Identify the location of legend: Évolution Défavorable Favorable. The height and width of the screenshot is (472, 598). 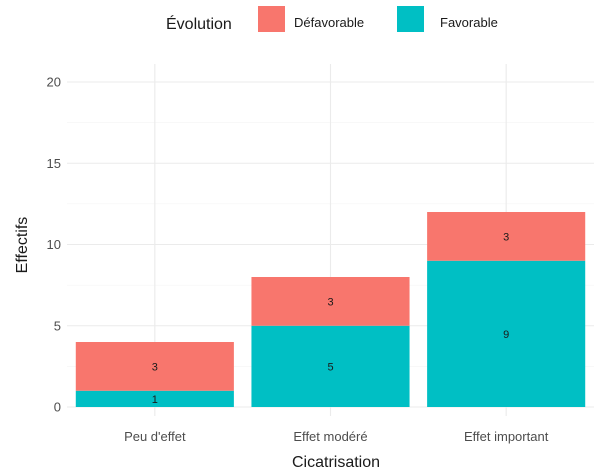
(332, 19).